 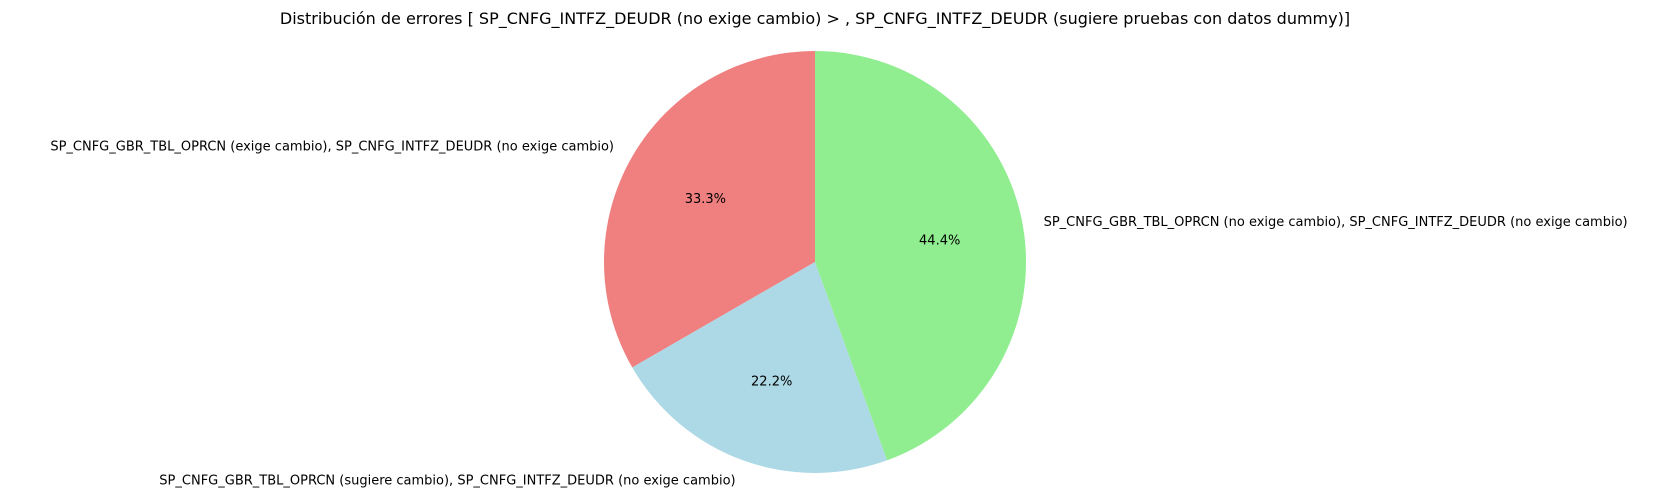 What do you see at coordinates (705, 199) in the screenshot?
I see `pie-percent-label-1: 33.3%` at bounding box center [705, 199].